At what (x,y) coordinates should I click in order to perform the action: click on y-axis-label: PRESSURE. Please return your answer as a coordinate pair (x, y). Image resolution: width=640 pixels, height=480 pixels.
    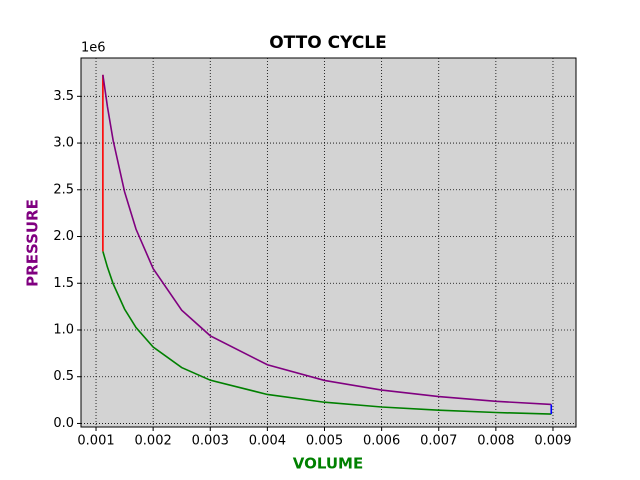
    Looking at the image, I should click on (33, 243).